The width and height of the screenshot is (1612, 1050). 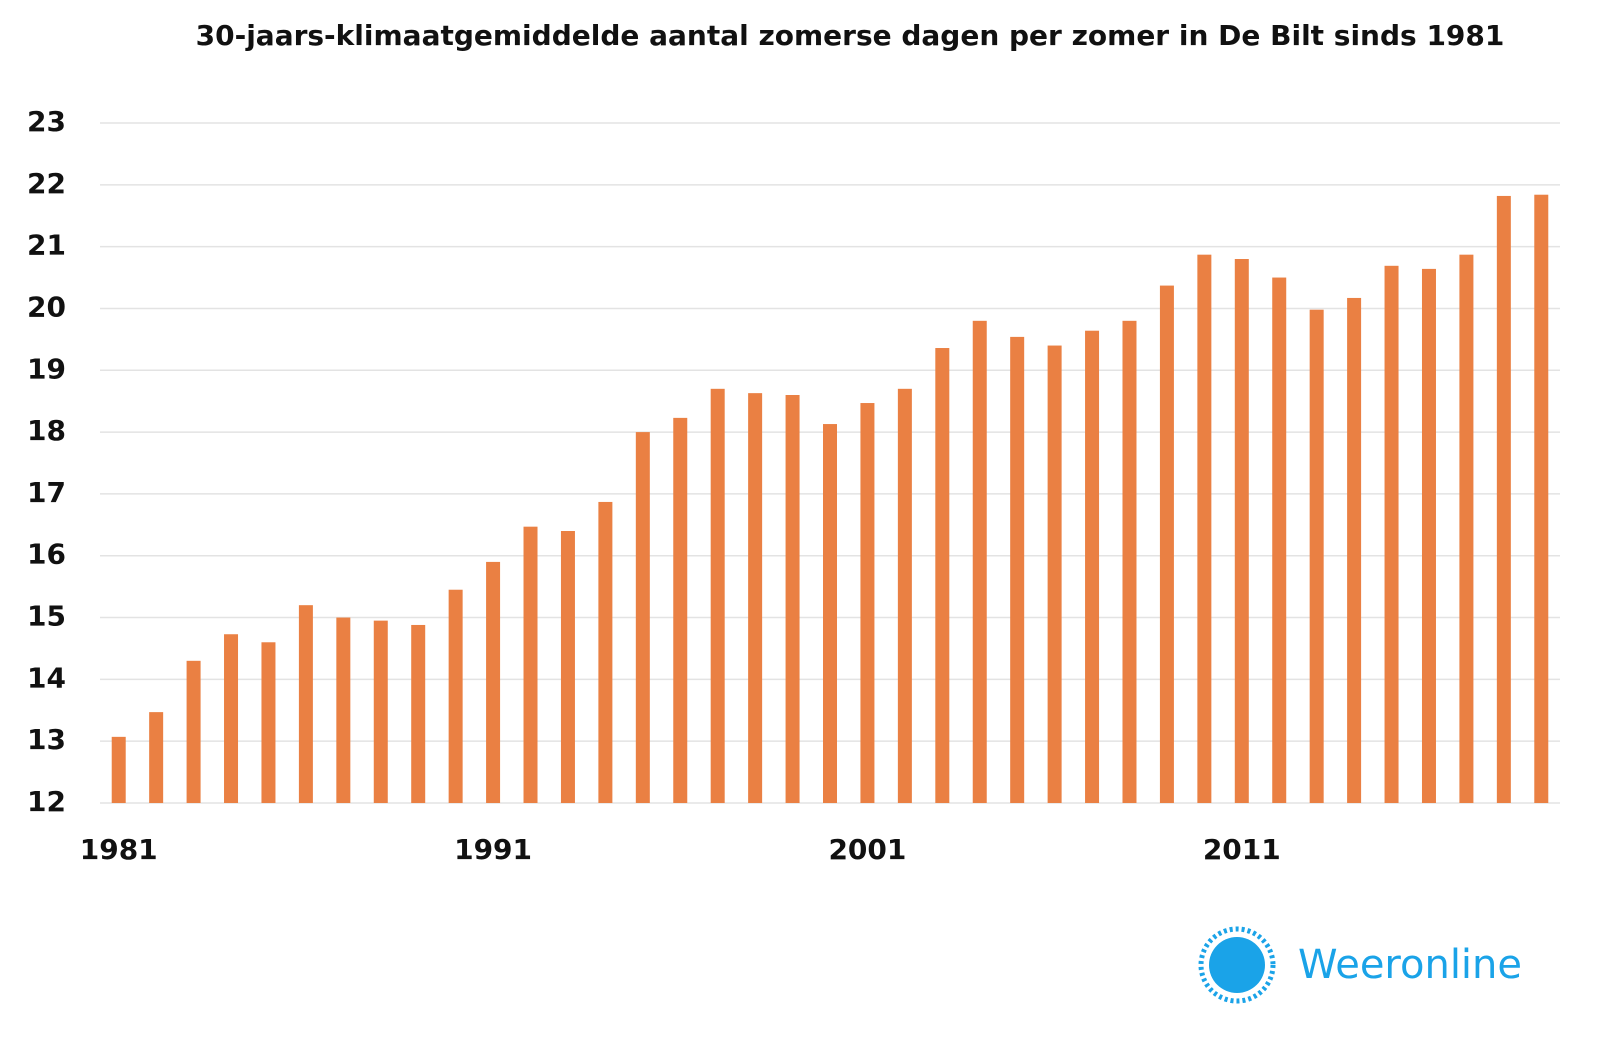 I want to click on logo-icon, so click(x=1237, y=965).